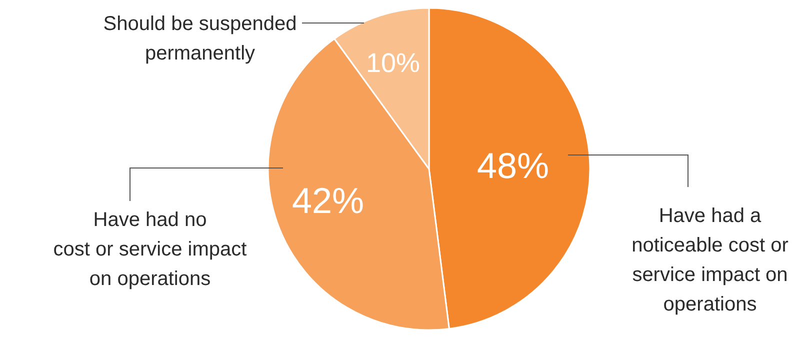  What do you see at coordinates (328, 200) in the screenshot?
I see `data-label: 42%` at bounding box center [328, 200].